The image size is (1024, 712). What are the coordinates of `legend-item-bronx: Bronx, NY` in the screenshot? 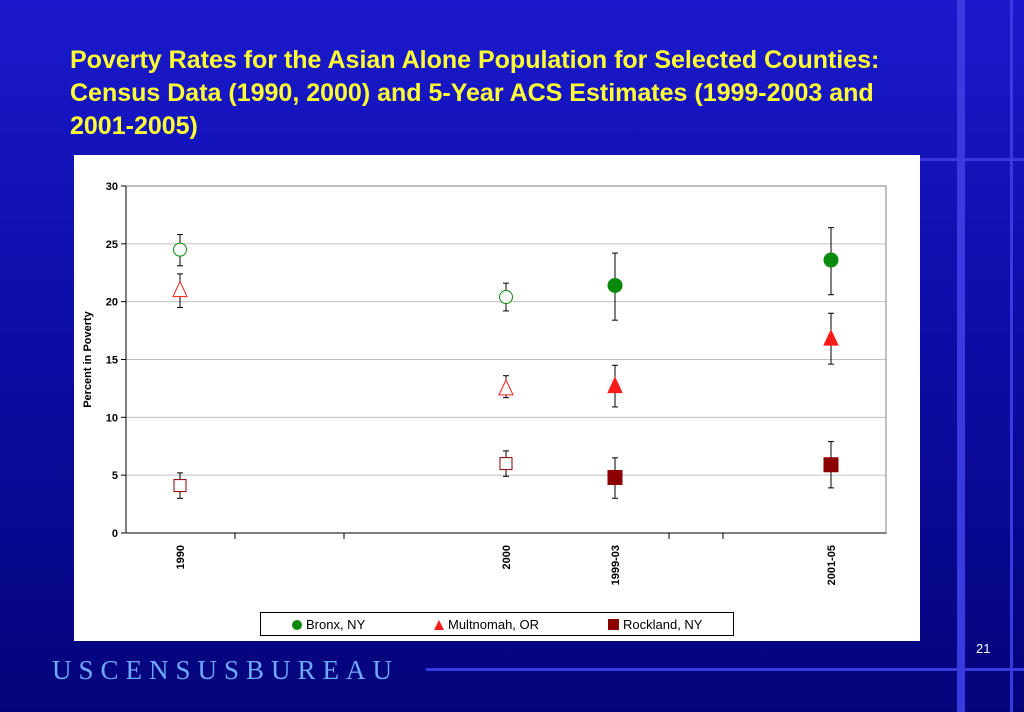 It's located at (328, 624).